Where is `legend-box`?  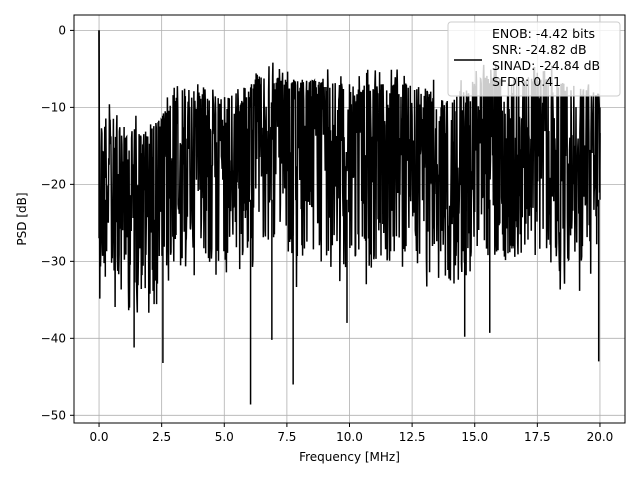 legend-box is located at coordinates (534, 59).